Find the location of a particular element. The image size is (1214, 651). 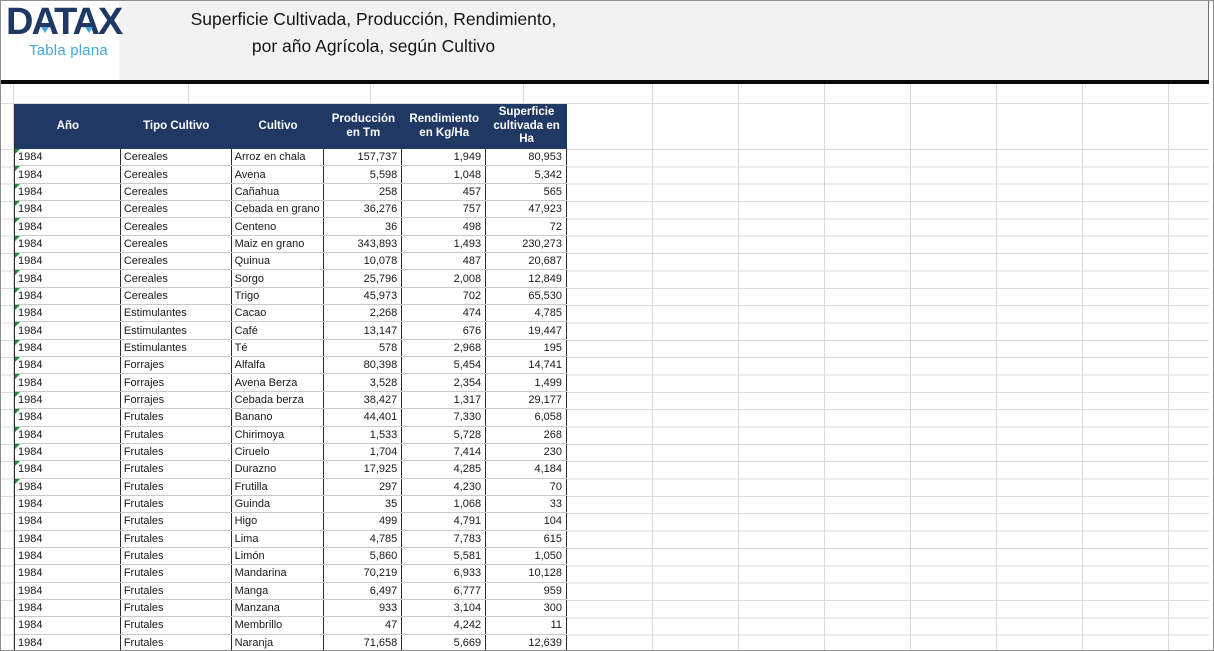

cell-produccion: 38,427 is located at coordinates (363, 400).